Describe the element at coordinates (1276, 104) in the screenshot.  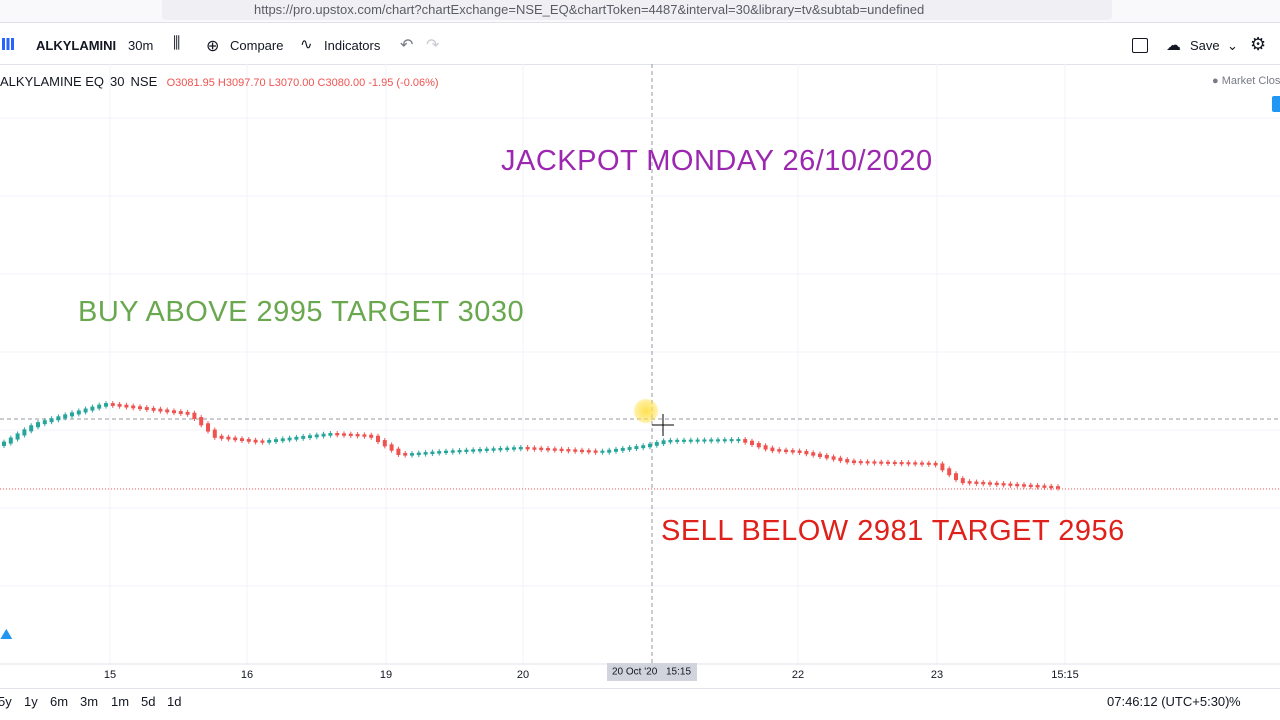
I see `side-button` at that location.